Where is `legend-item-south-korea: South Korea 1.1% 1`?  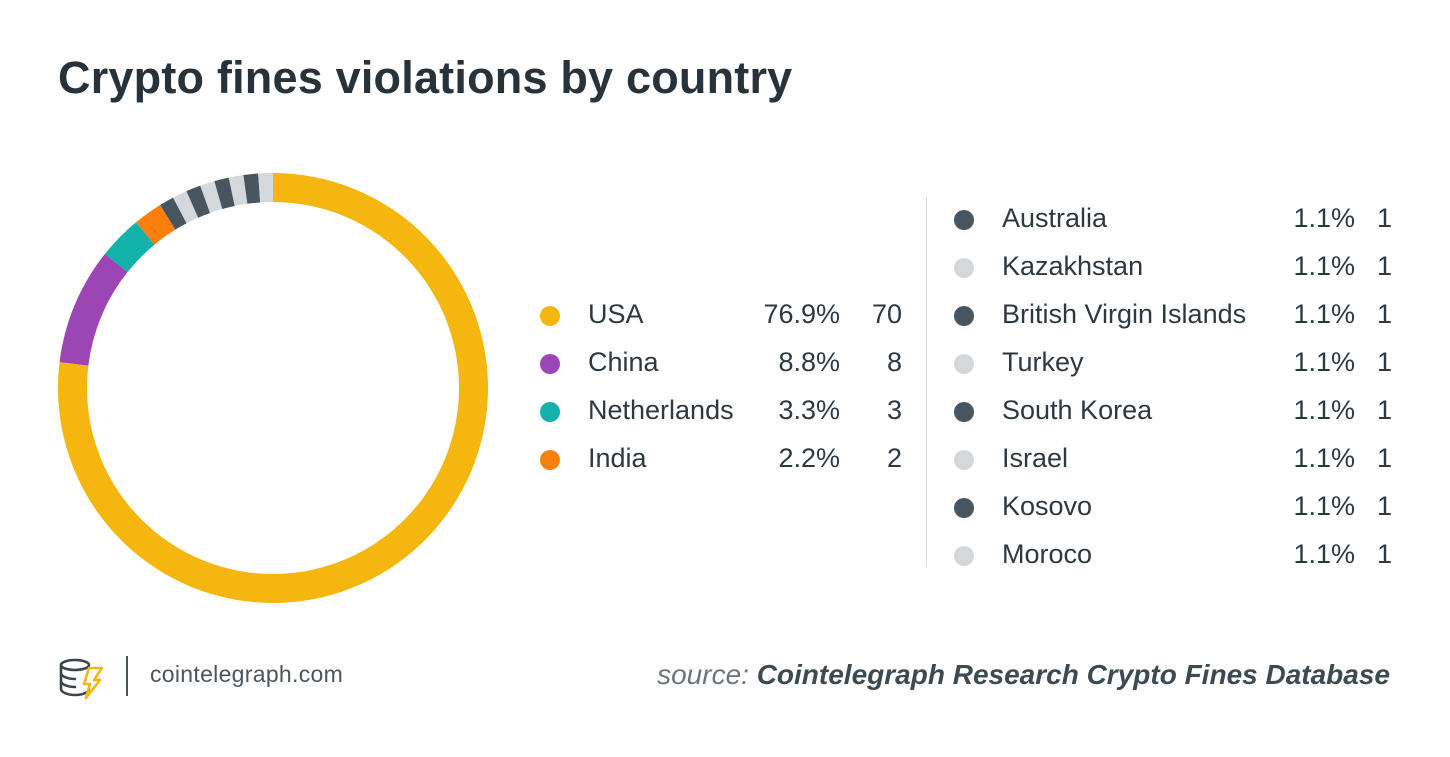
legend-item-south-korea: South Korea 1.1% 1 is located at coordinates (1175, 411).